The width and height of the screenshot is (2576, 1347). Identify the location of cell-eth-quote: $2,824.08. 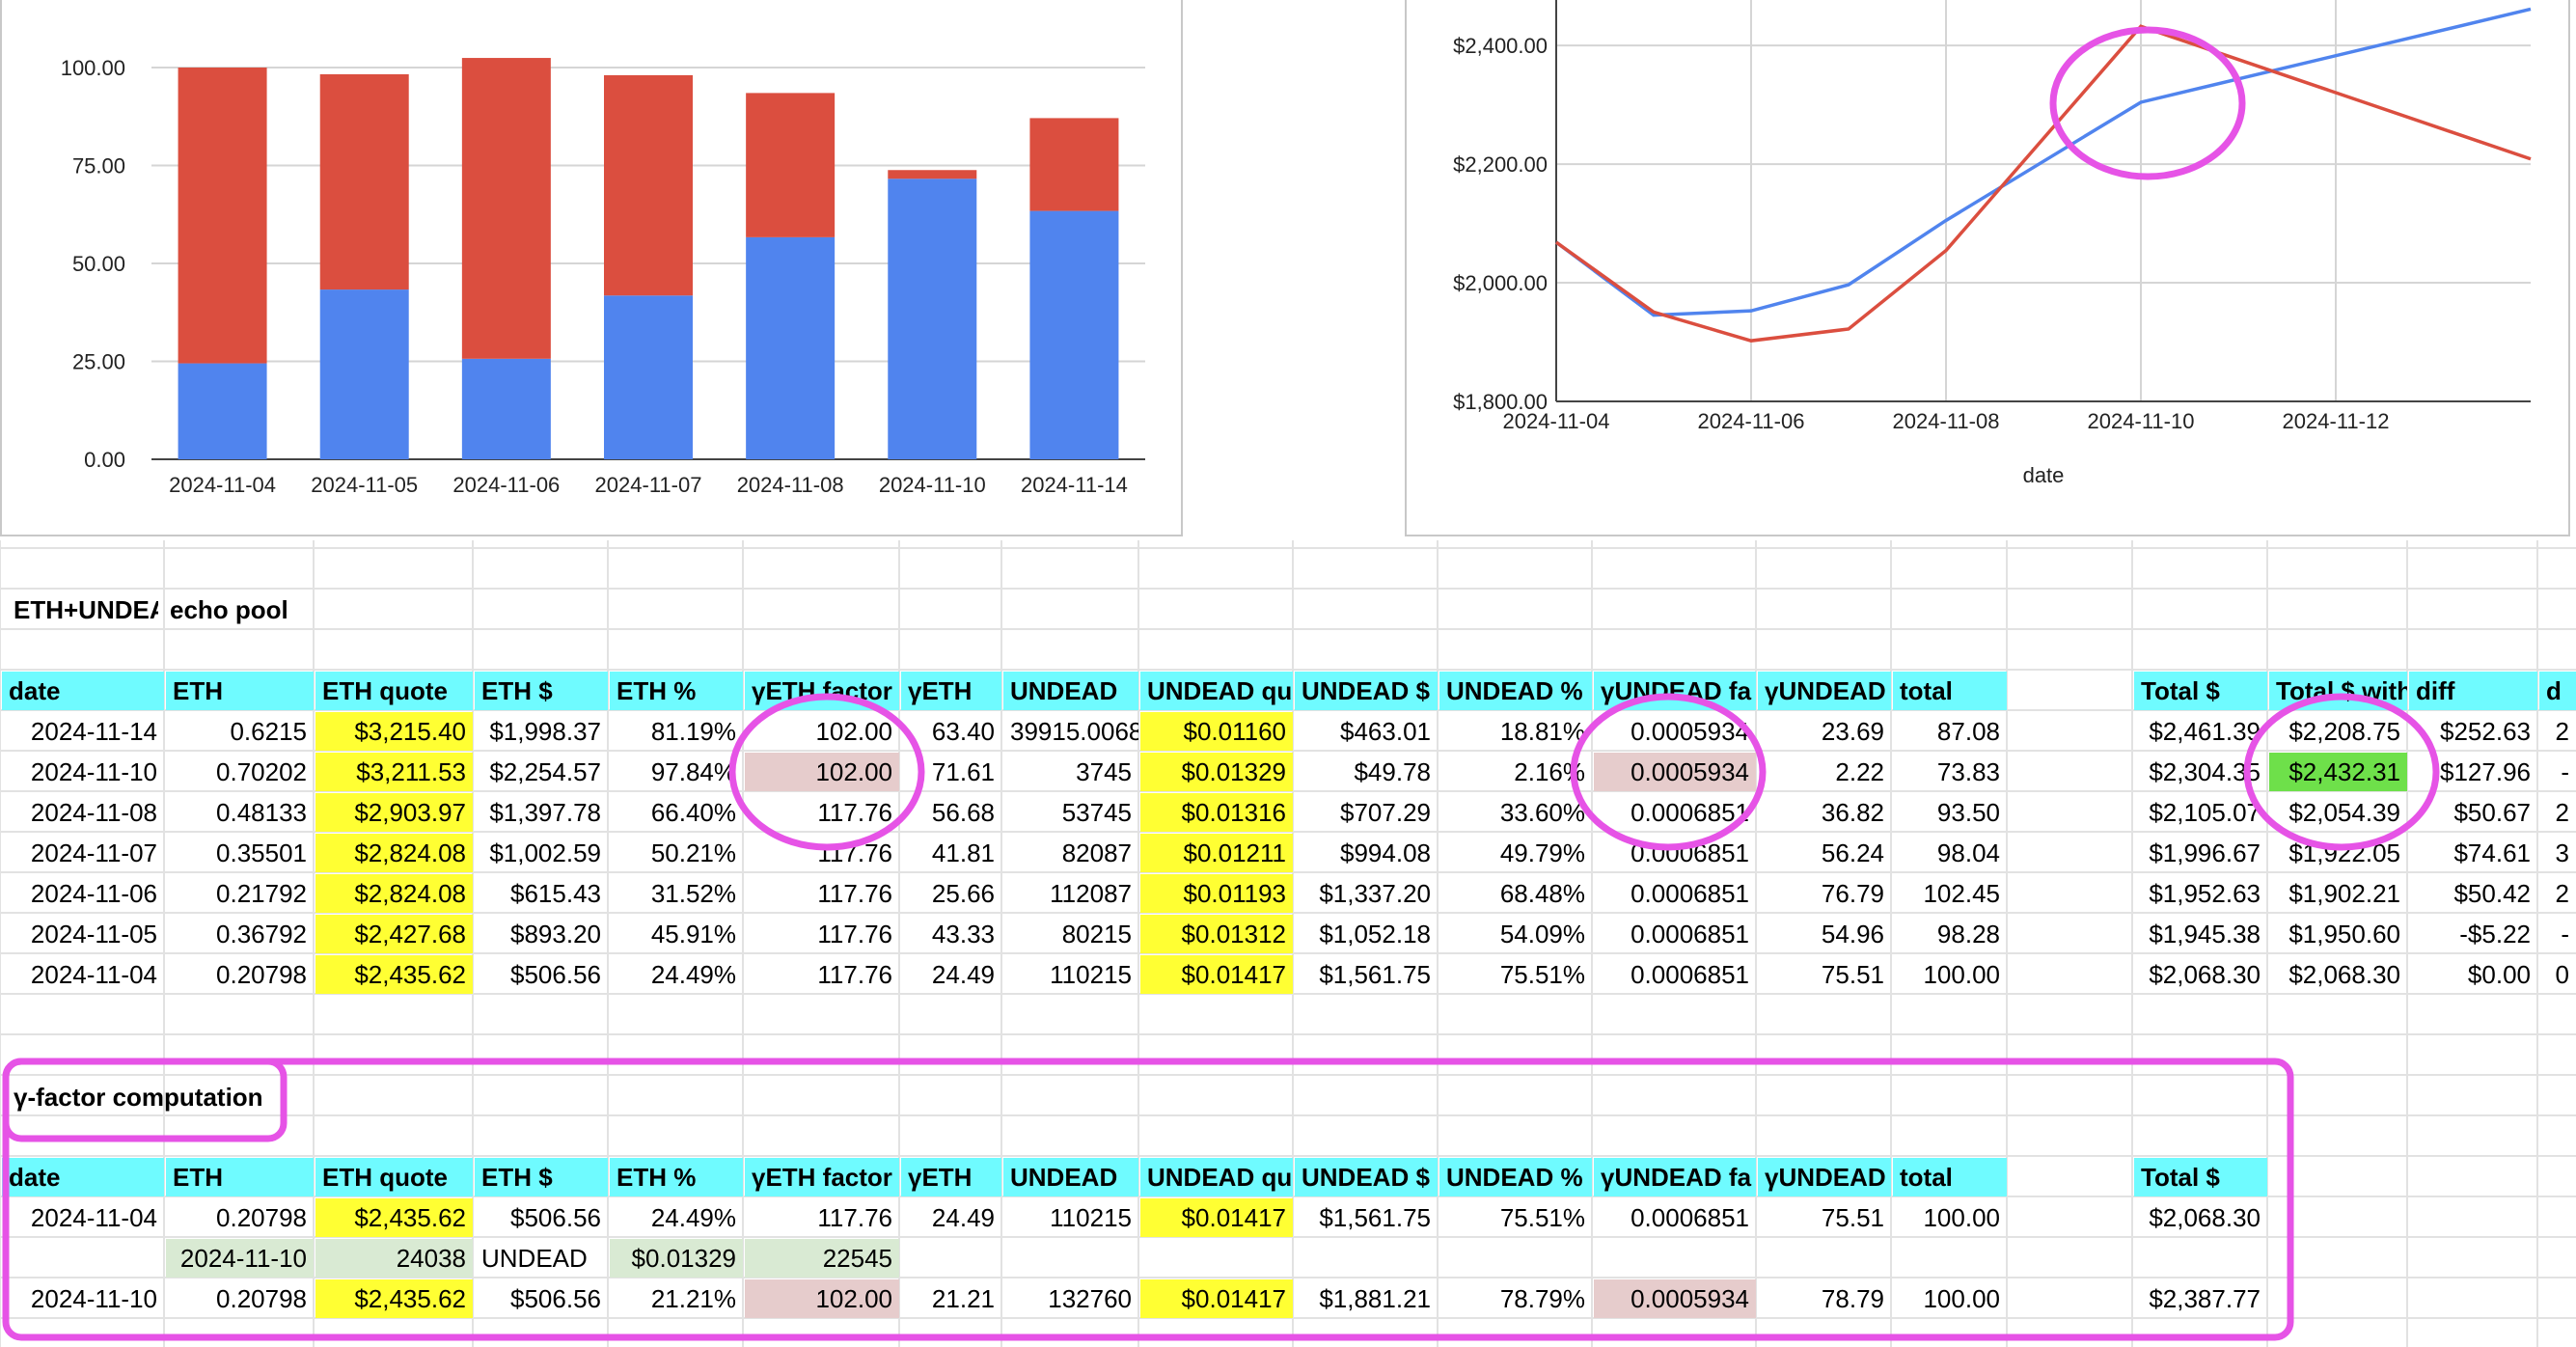
(394, 893).